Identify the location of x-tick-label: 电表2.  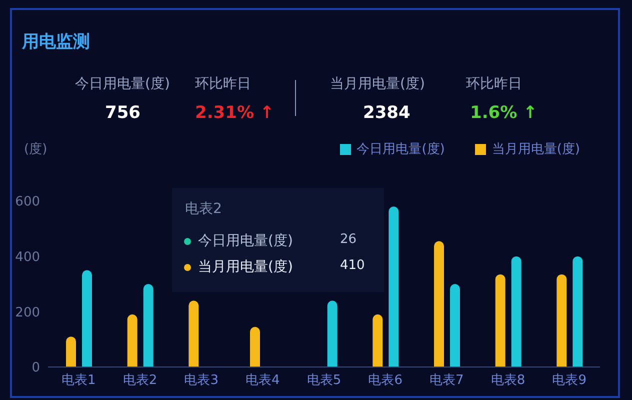
(140, 380).